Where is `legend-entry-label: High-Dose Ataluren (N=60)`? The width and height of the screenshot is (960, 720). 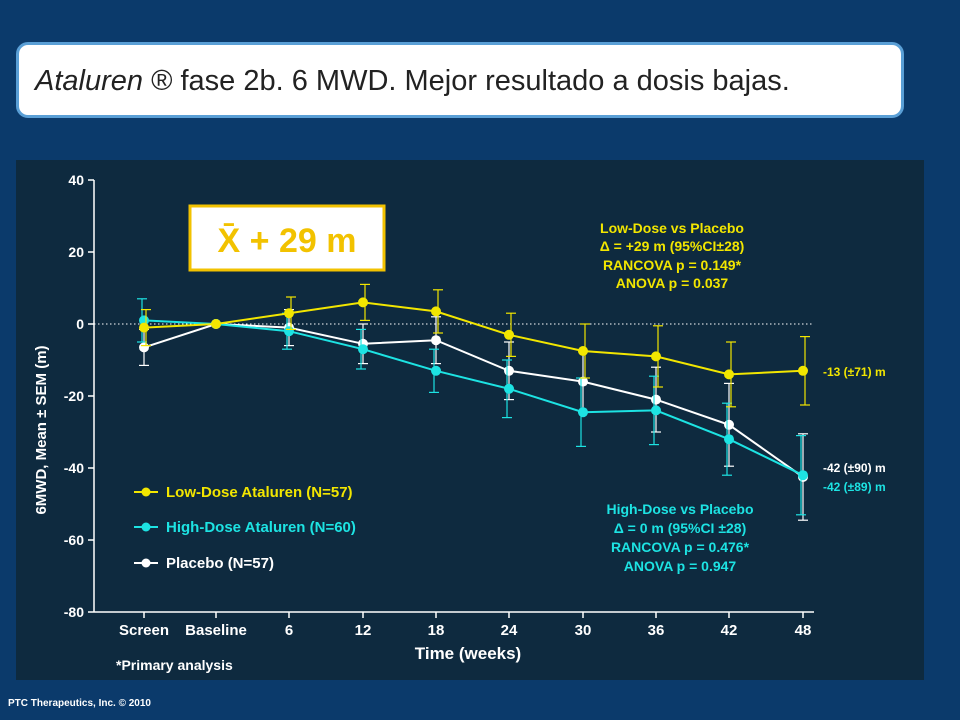
legend-entry-label: High-Dose Ataluren (N=60) is located at coordinates (261, 527).